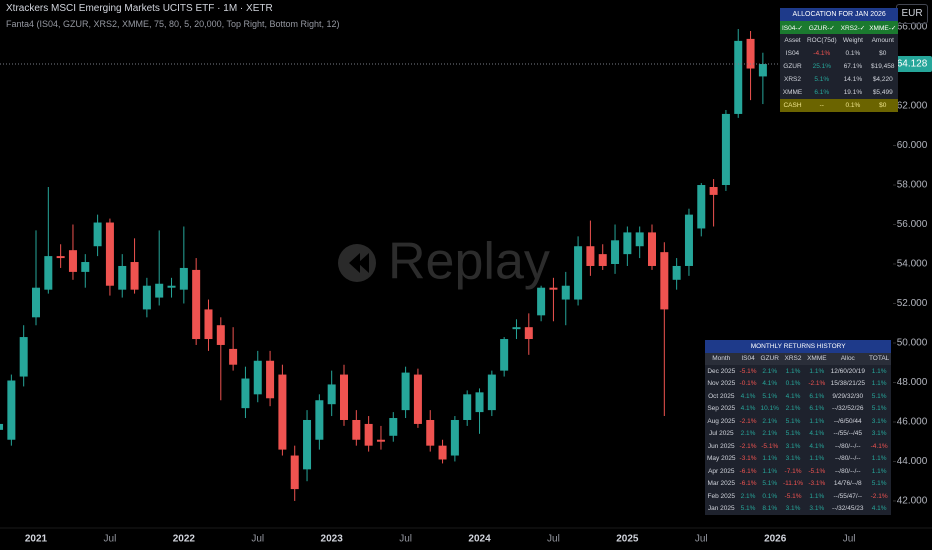 The image size is (932, 550). Describe the element at coordinates (847, 408) in the screenshot. I see `table-cell: --/32/52/26` at that location.